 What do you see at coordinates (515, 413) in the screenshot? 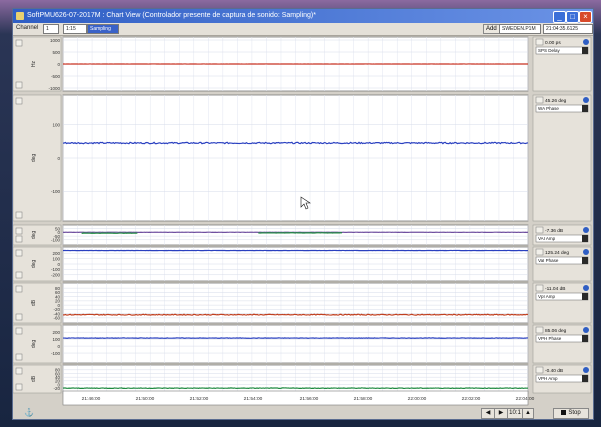
I see `zoom-ratio: 10:1` at bounding box center [515, 413].